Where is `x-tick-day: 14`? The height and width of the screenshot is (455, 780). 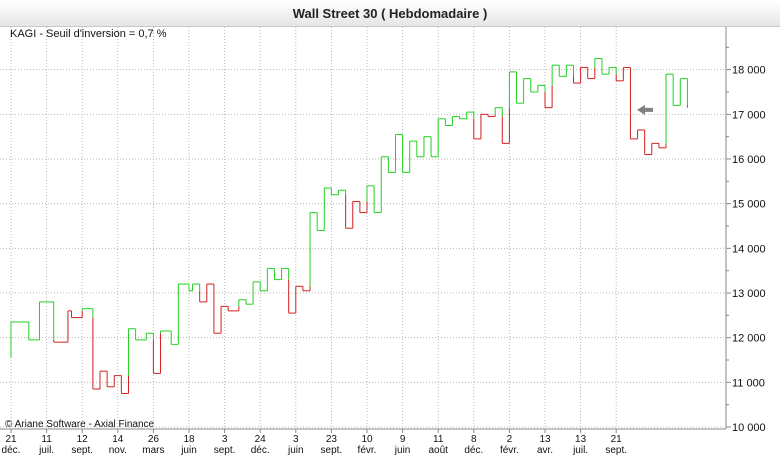 x-tick-day: 14 is located at coordinates (118, 439).